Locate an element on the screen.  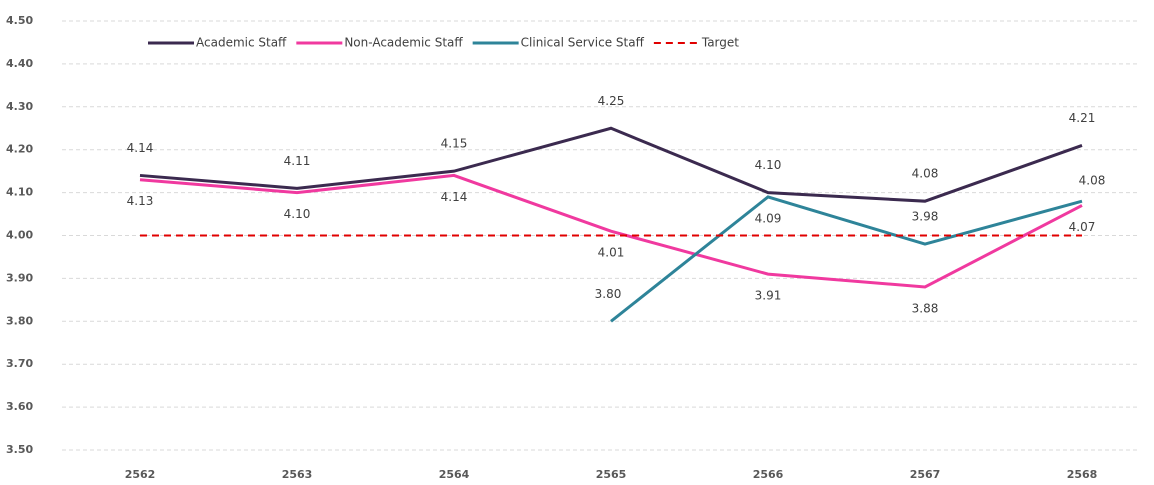
data-label: 4.13 is located at coordinates (140, 201).